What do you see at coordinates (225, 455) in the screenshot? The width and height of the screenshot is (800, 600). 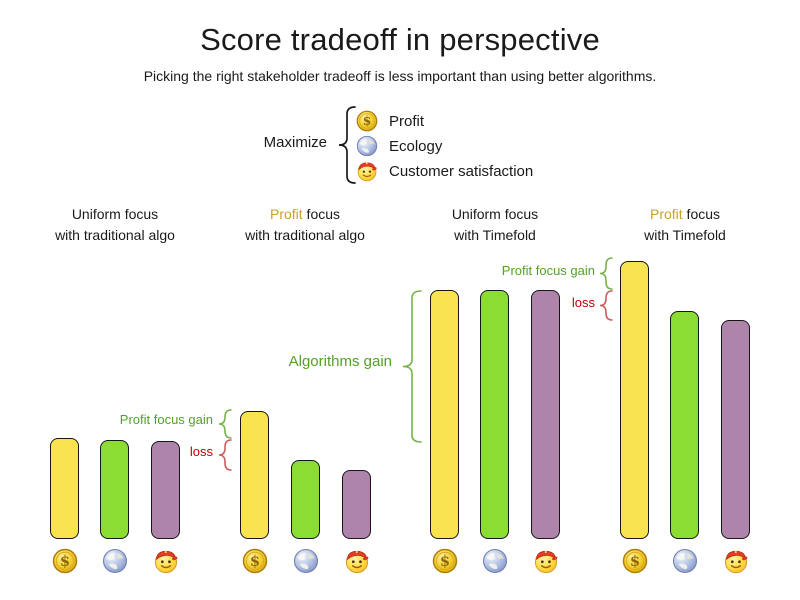 I see `annotation-brace-traditional-loss` at bounding box center [225, 455].